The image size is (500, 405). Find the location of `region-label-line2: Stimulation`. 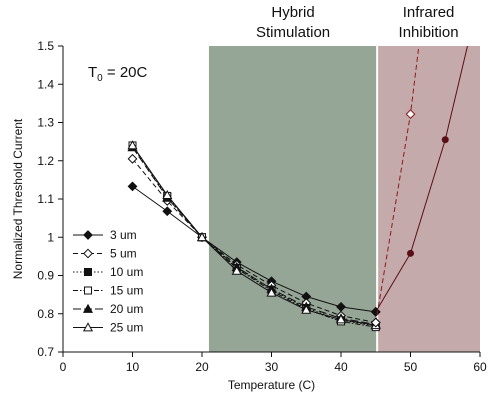

region-label-line2: Stimulation is located at coordinates (293, 32).